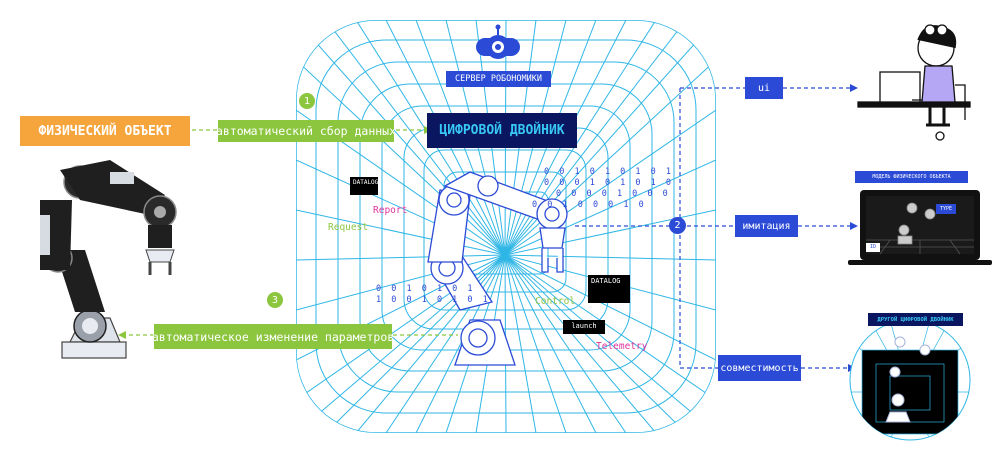  Describe the element at coordinates (609, 183) in the screenshot. I see `binary-top-line-2: 0 0 0 1 0 1 0 1 0` at that location.